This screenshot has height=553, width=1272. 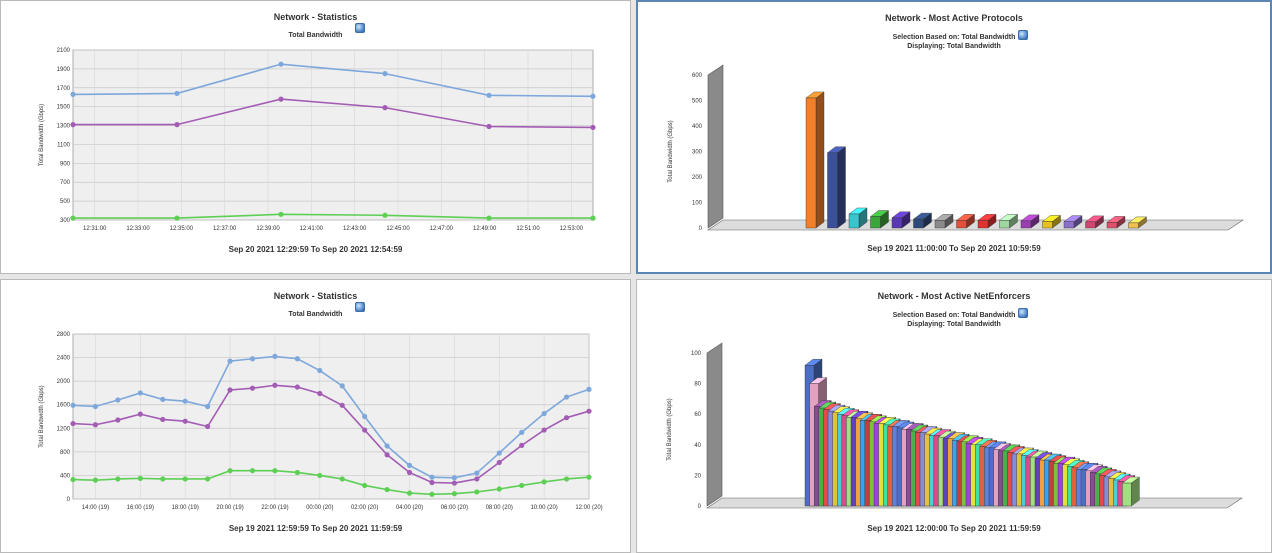 I want to click on y-tick-label: 100, so click(x=696, y=354).